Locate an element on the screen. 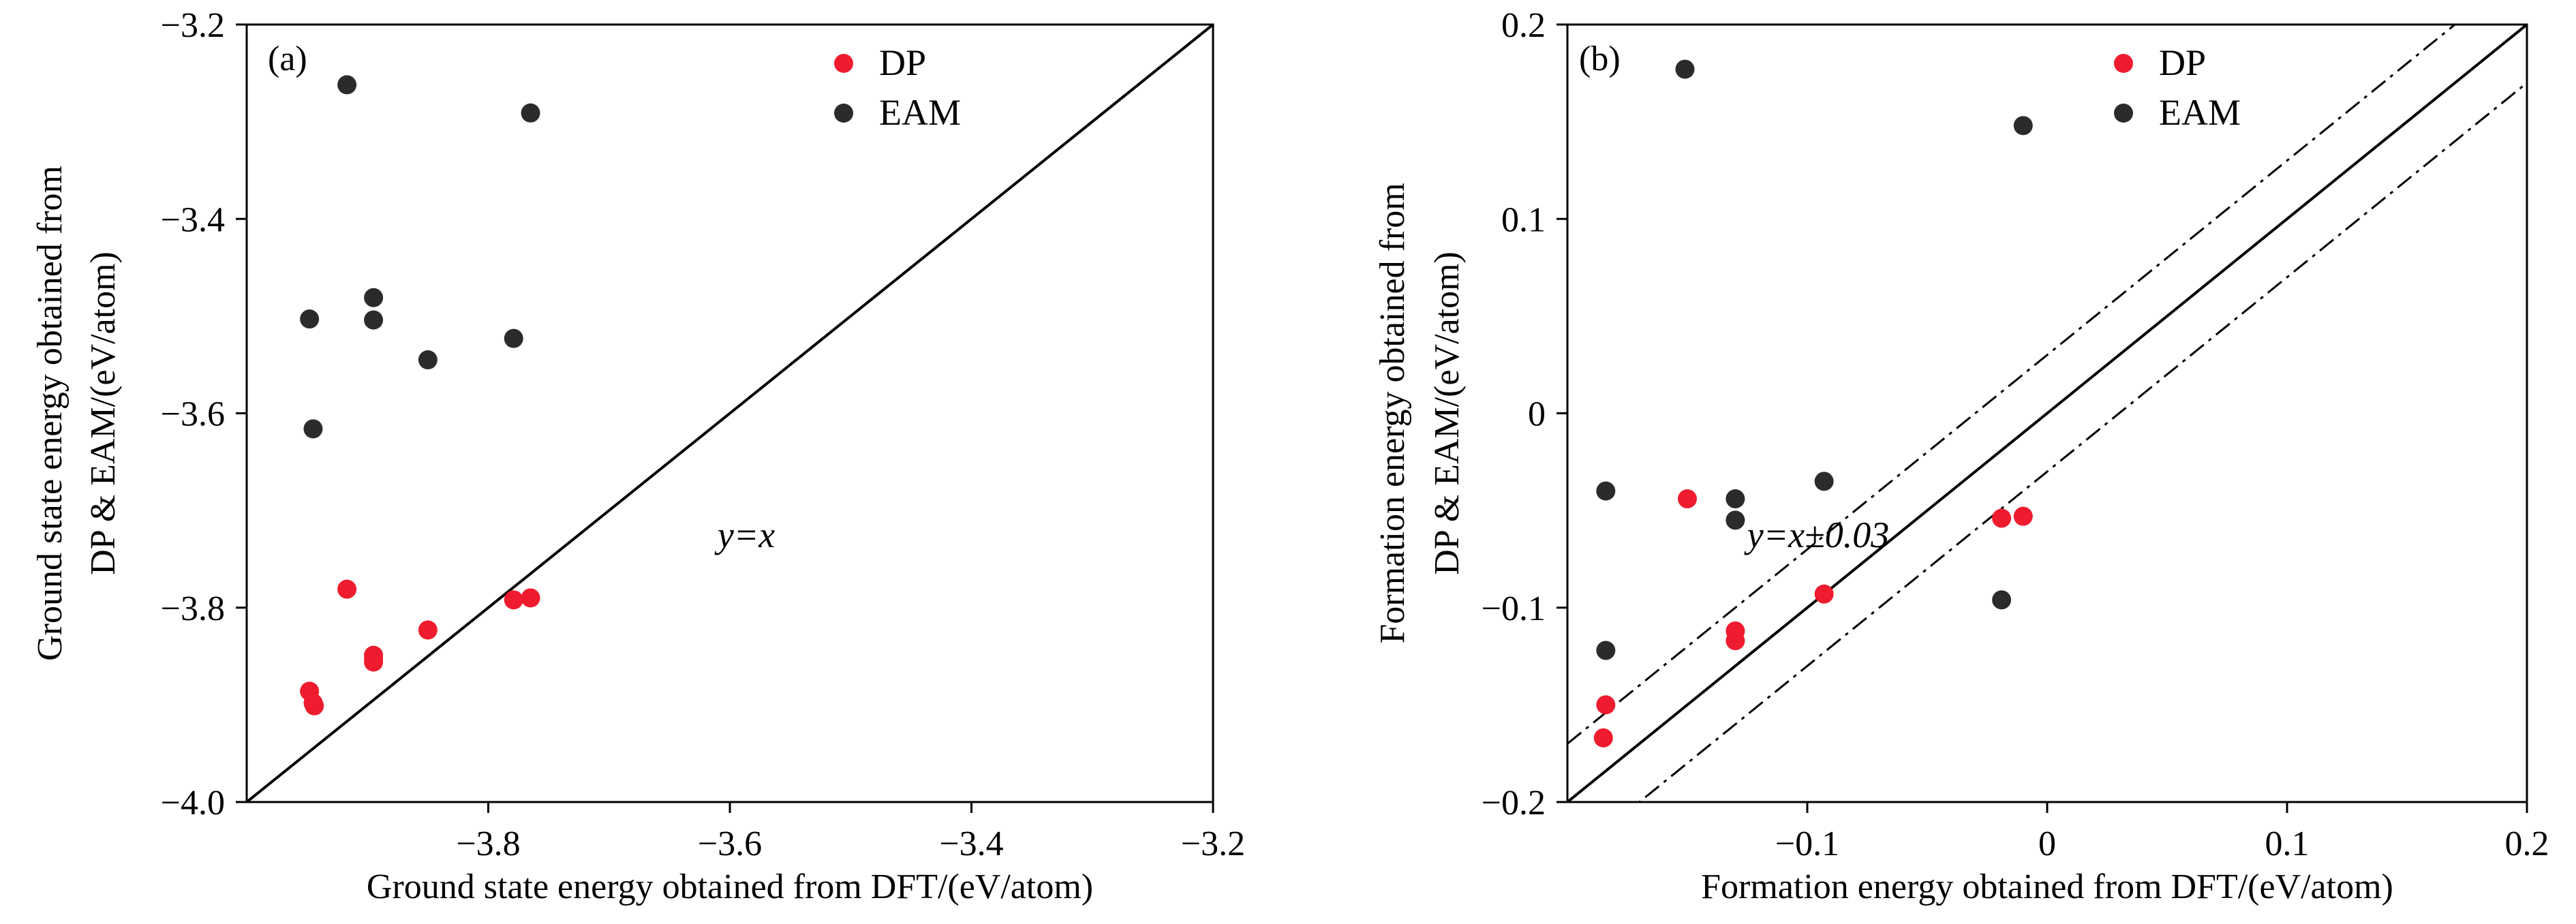 This screenshot has width=2576, height=924. y-axis-title-line-1: Ground state energy obtained from is located at coordinates (50, 413).